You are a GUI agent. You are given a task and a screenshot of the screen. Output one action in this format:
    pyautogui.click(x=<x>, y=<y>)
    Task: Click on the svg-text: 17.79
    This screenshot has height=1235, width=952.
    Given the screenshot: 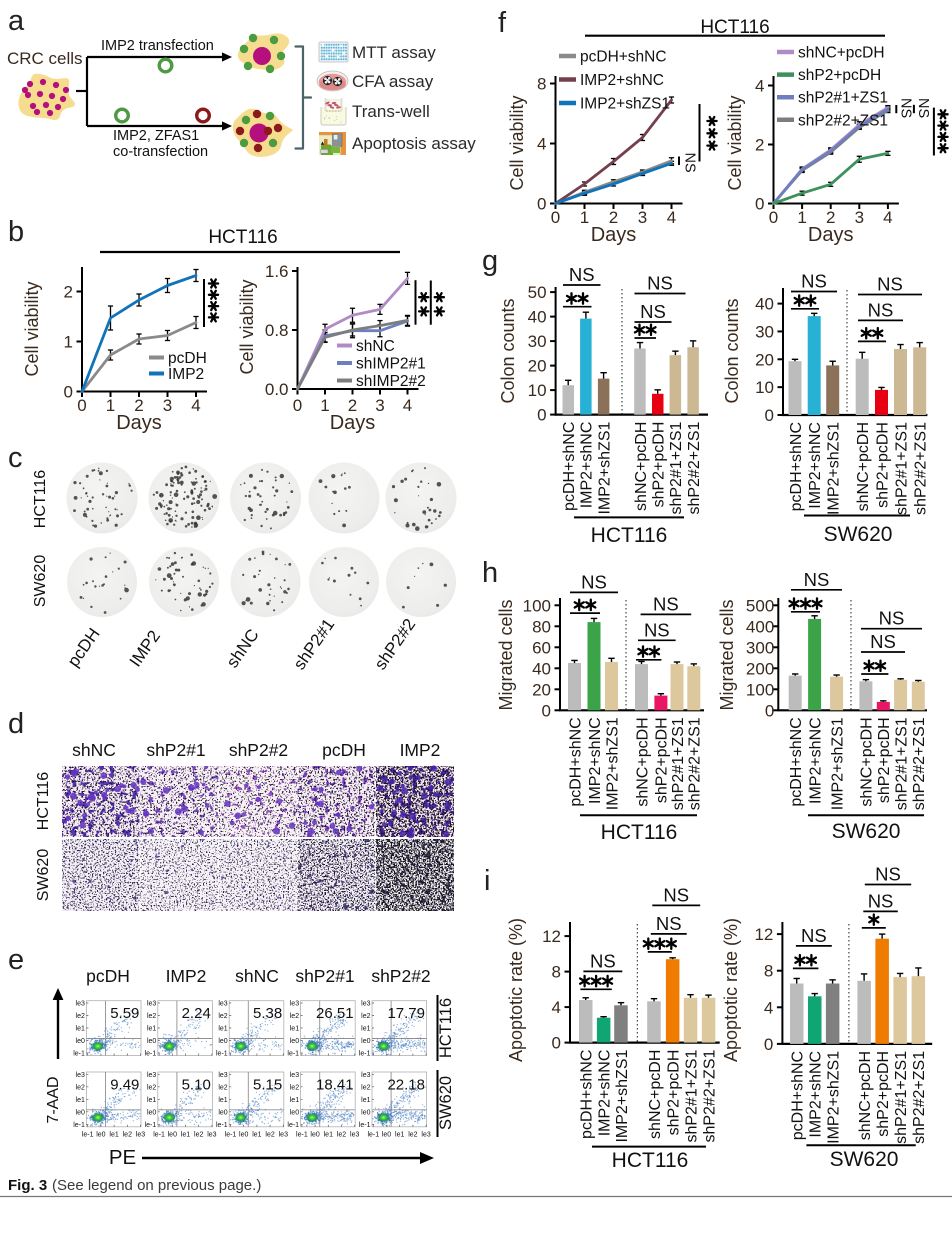 What is the action you would take?
    pyautogui.click(x=406, y=1013)
    